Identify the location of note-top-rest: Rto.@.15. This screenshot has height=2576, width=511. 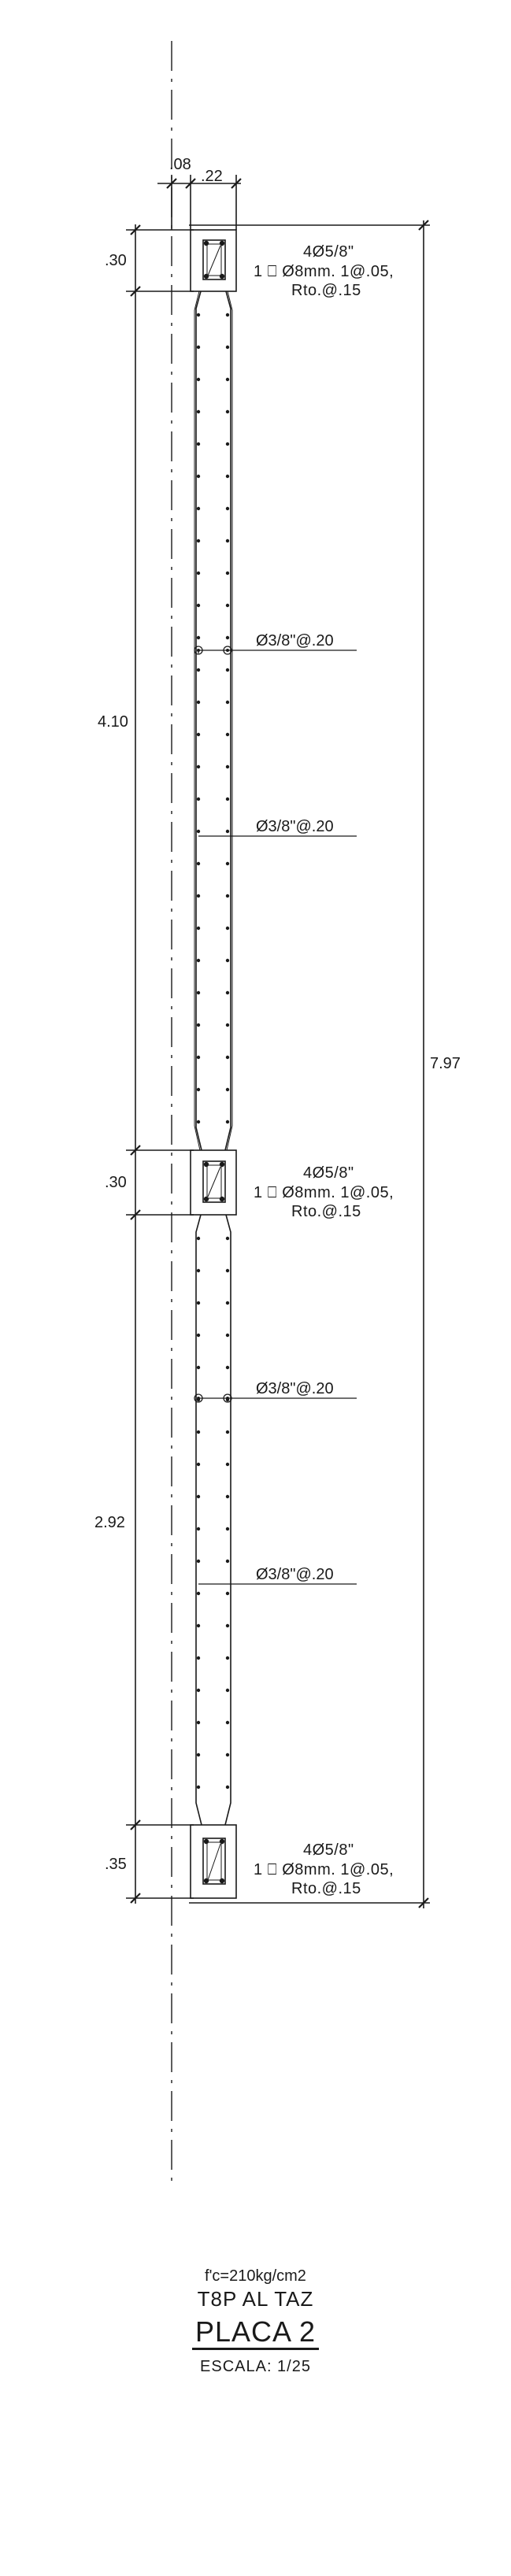
(326, 290).